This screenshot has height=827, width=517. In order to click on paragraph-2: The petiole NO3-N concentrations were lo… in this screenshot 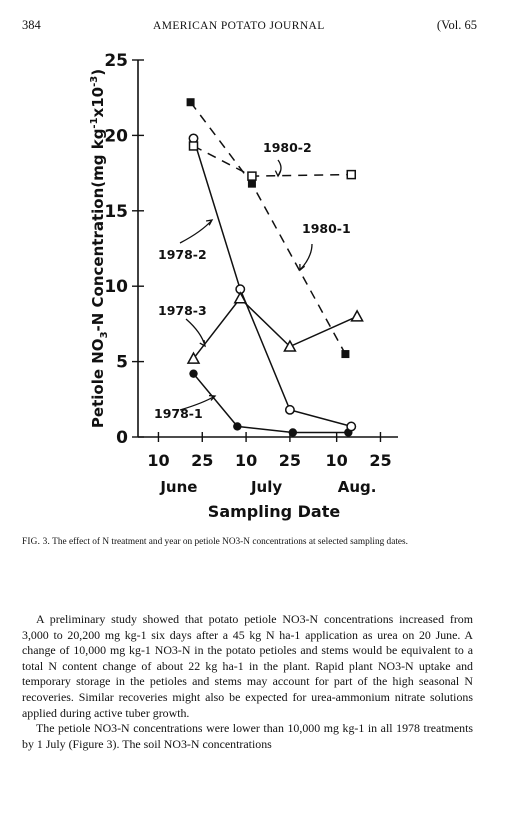, I will do `click(247, 736)`.